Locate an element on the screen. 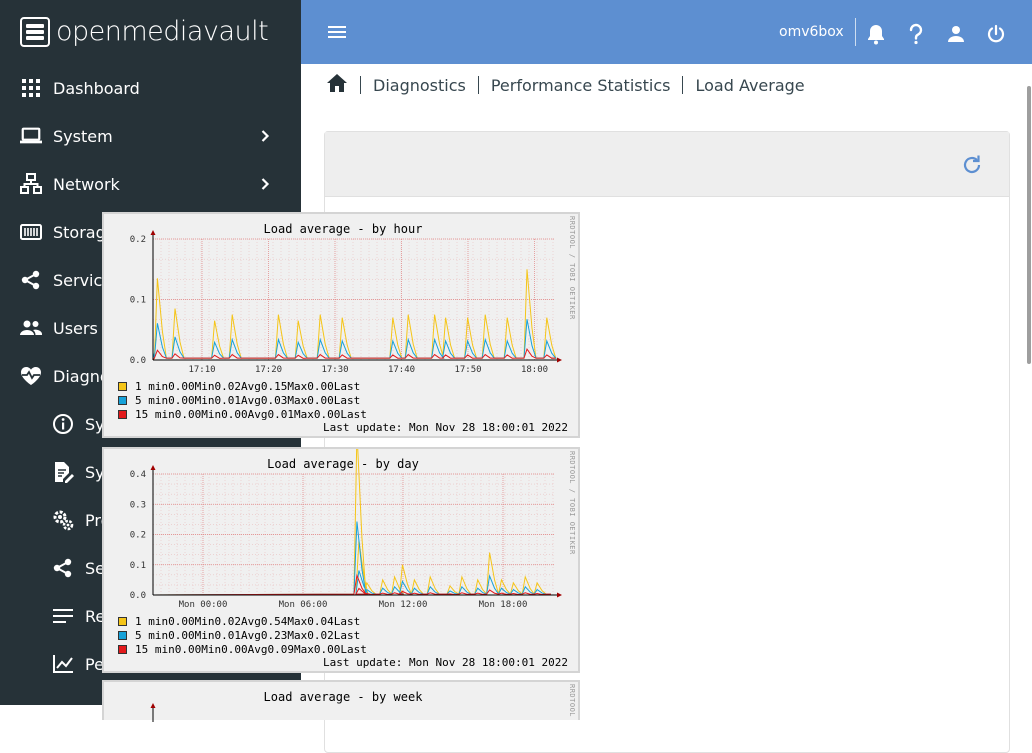 The image size is (1032, 753). chart-line-icon is located at coordinates (63, 664).